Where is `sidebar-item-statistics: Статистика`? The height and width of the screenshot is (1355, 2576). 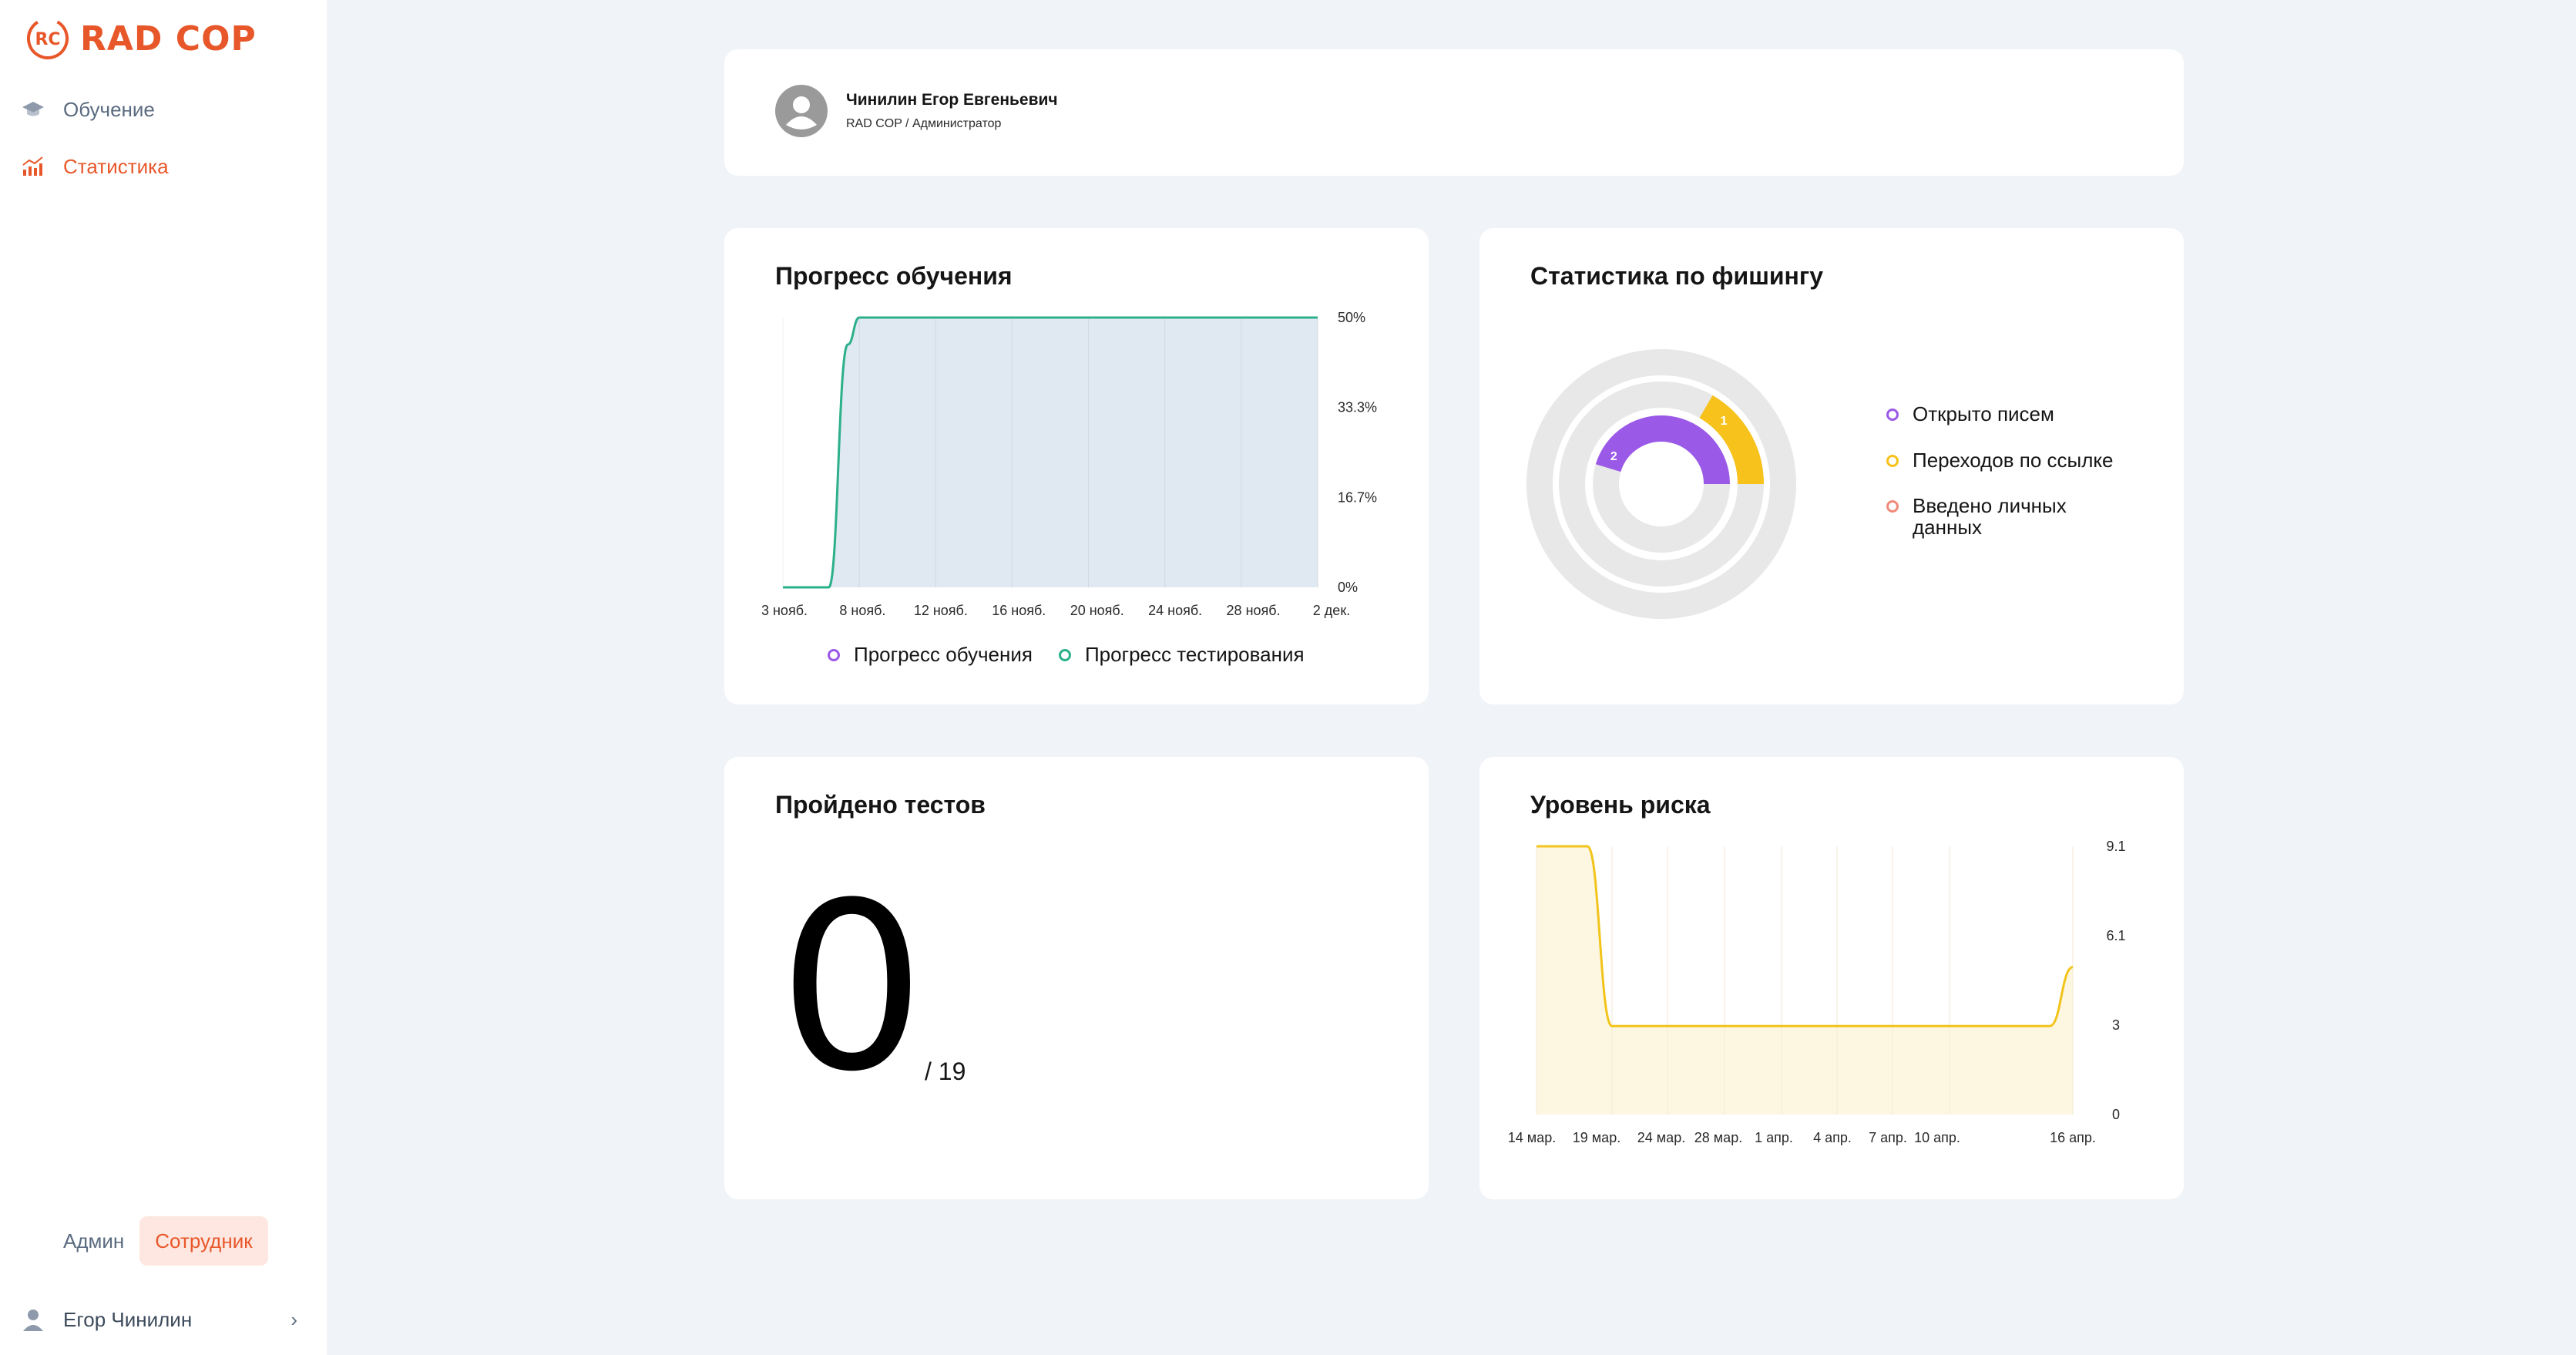
sidebar-item-statistics: Статистика is located at coordinates (94, 166).